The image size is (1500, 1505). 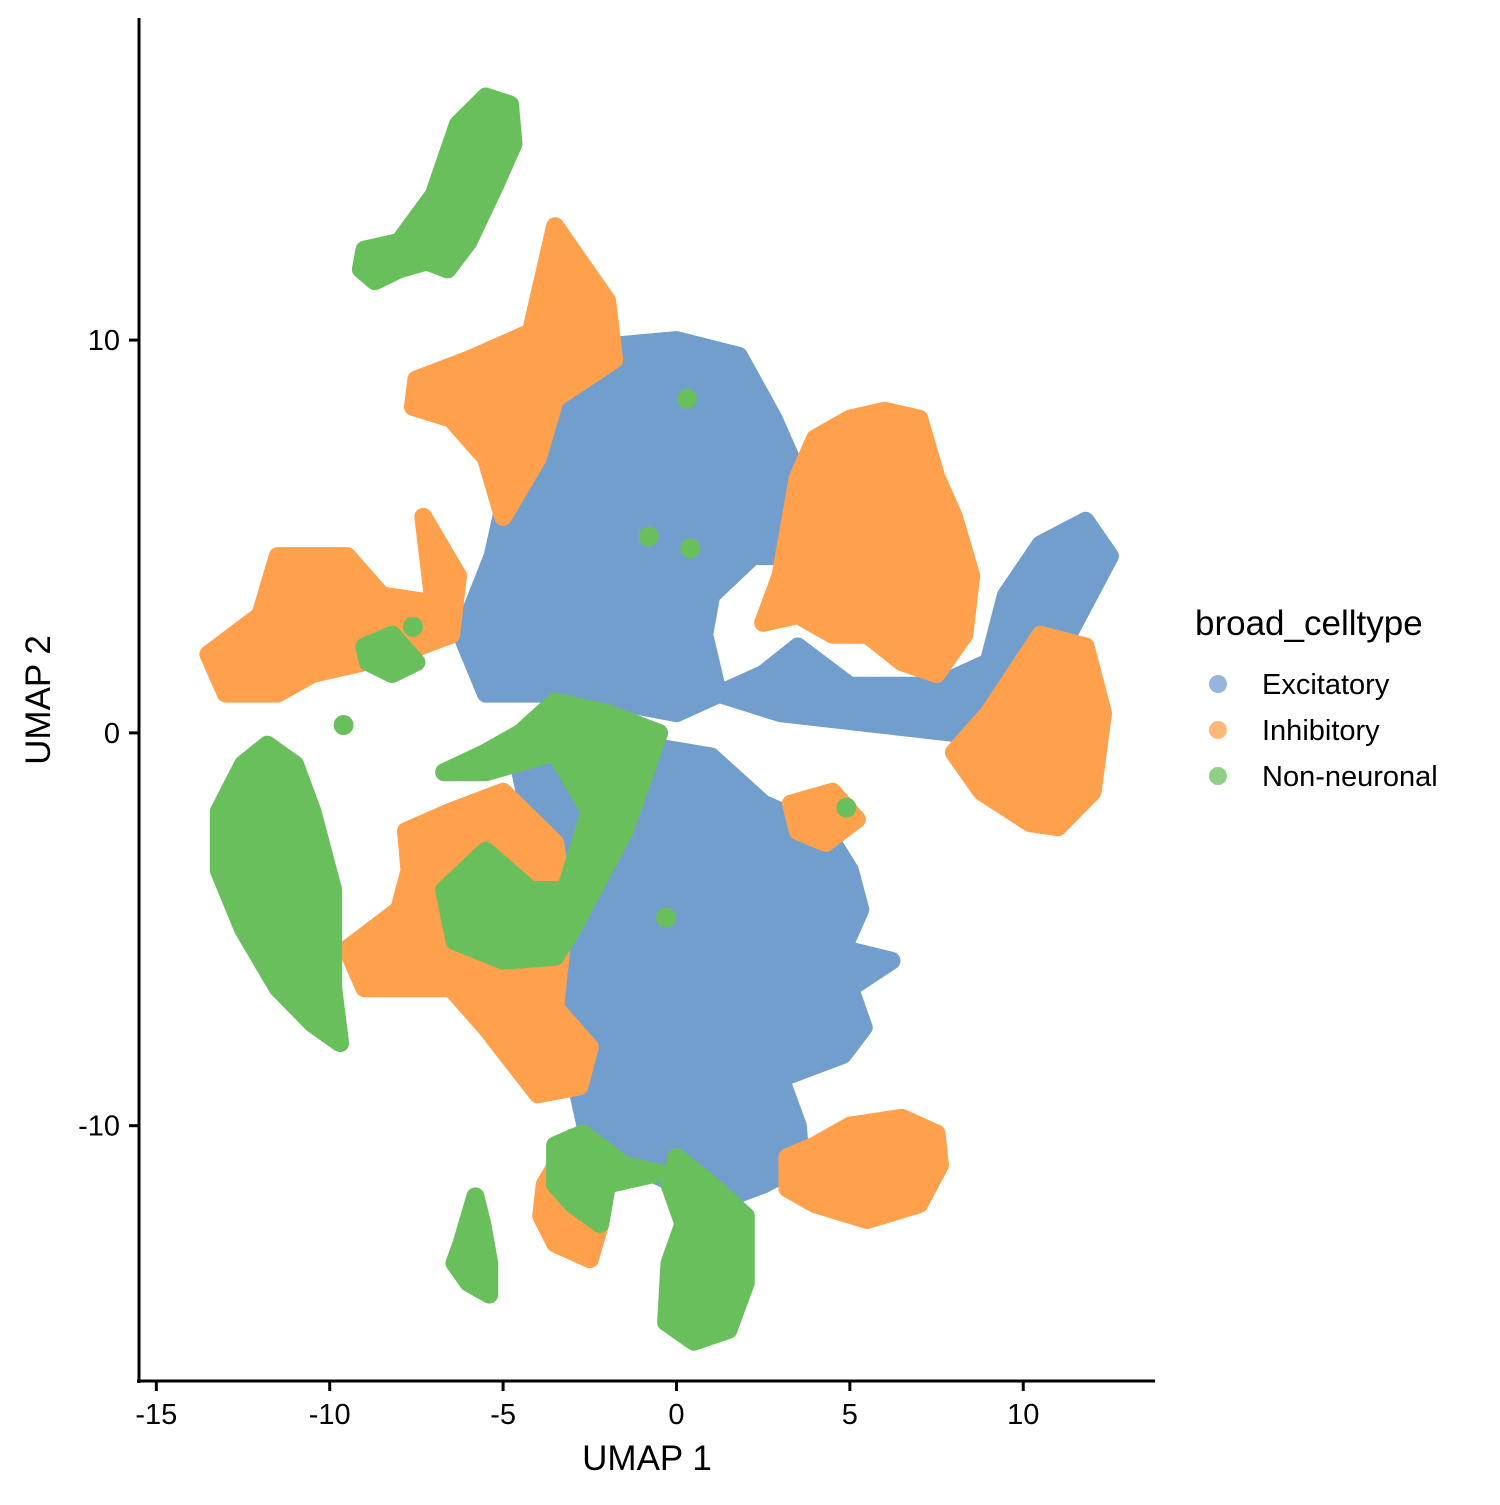 What do you see at coordinates (676, 1415) in the screenshot?
I see `x-tick-label: 0` at bounding box center [676, 1415].